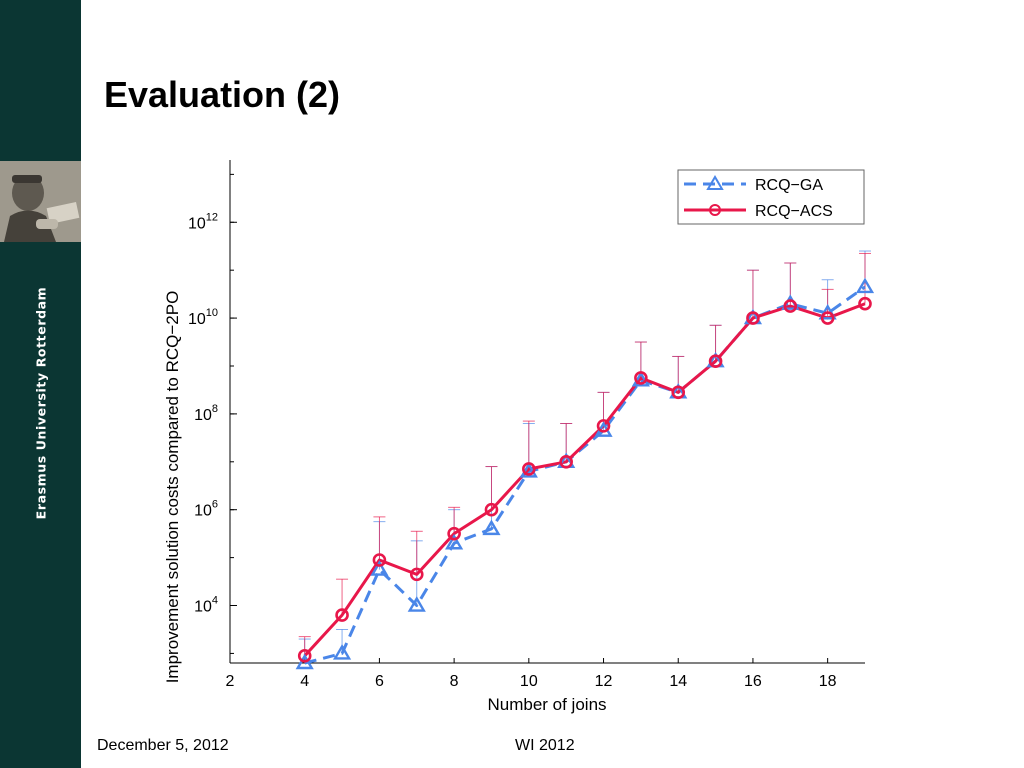 The image size is (1024, 768). What do you see at coordinates (203, 317) in the screenshot?
I see `y-tick-label: 10¹⁰` at bounding box center [203, 317].